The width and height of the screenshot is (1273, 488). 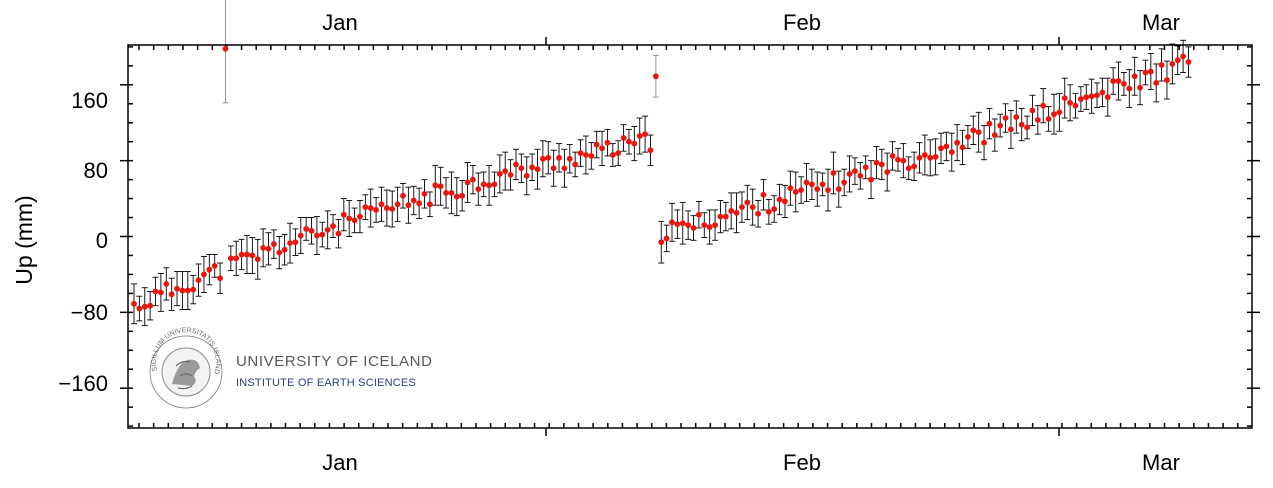 I want to click on y-tick-label-0: 0, so click(x=102, y=240).